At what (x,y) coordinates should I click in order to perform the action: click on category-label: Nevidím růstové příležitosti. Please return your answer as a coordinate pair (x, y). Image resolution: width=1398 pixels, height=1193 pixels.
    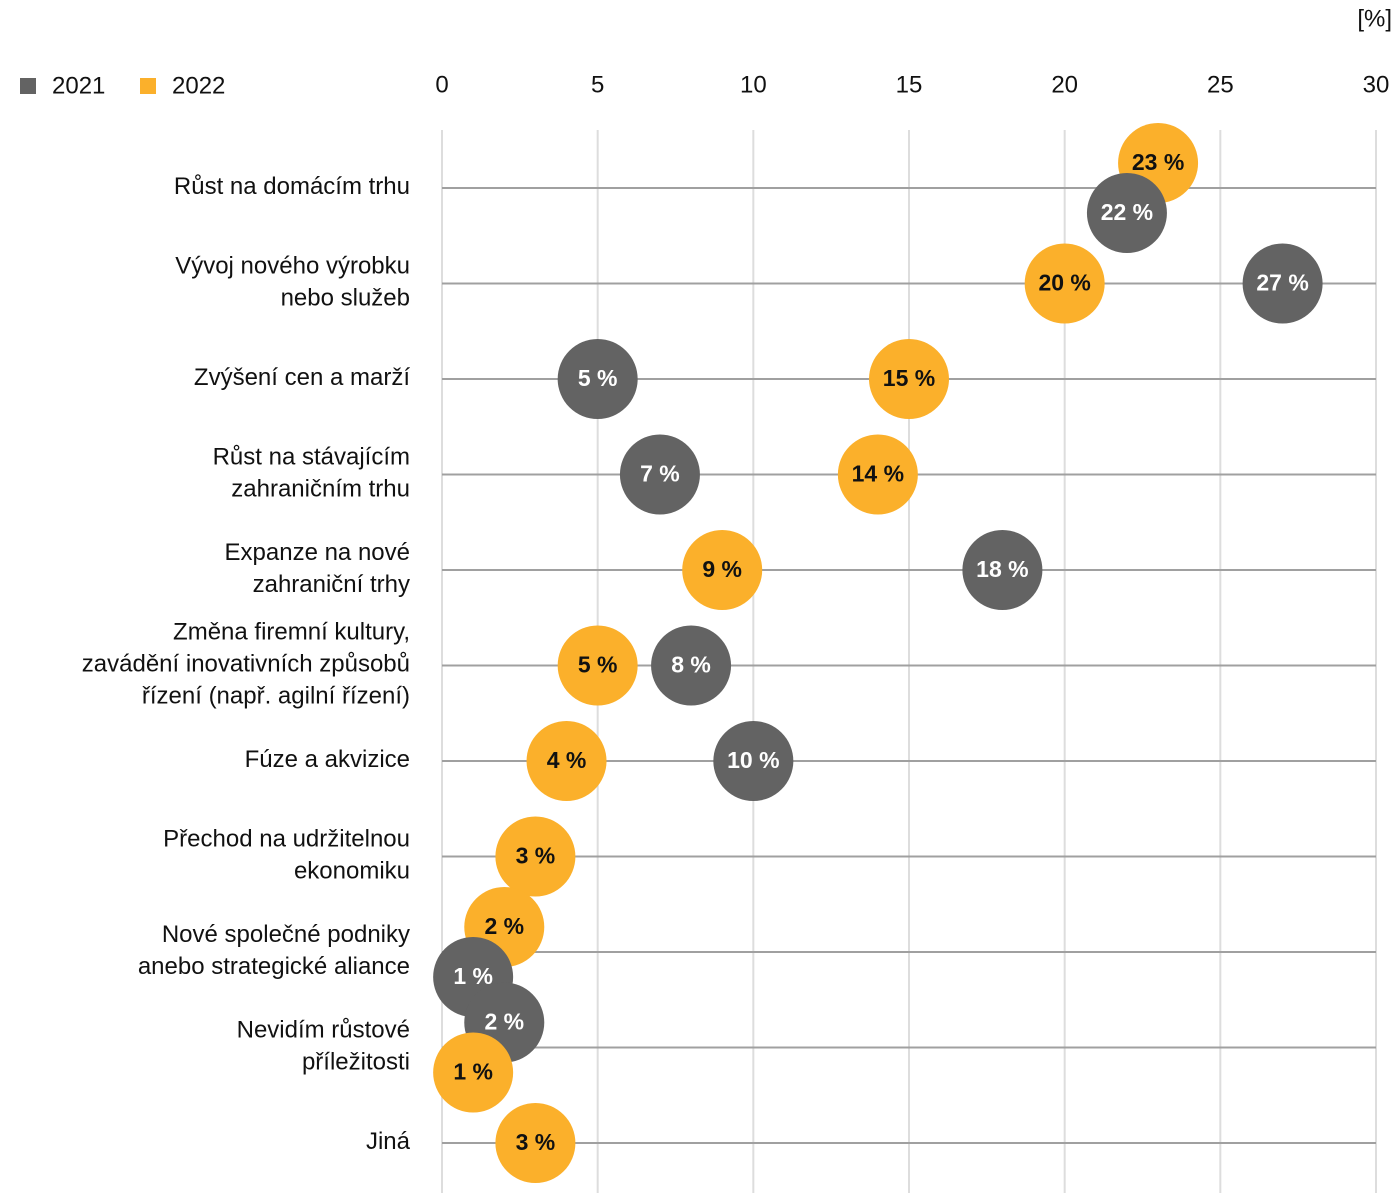
    Looking at the image, I should click on (323, 1046).